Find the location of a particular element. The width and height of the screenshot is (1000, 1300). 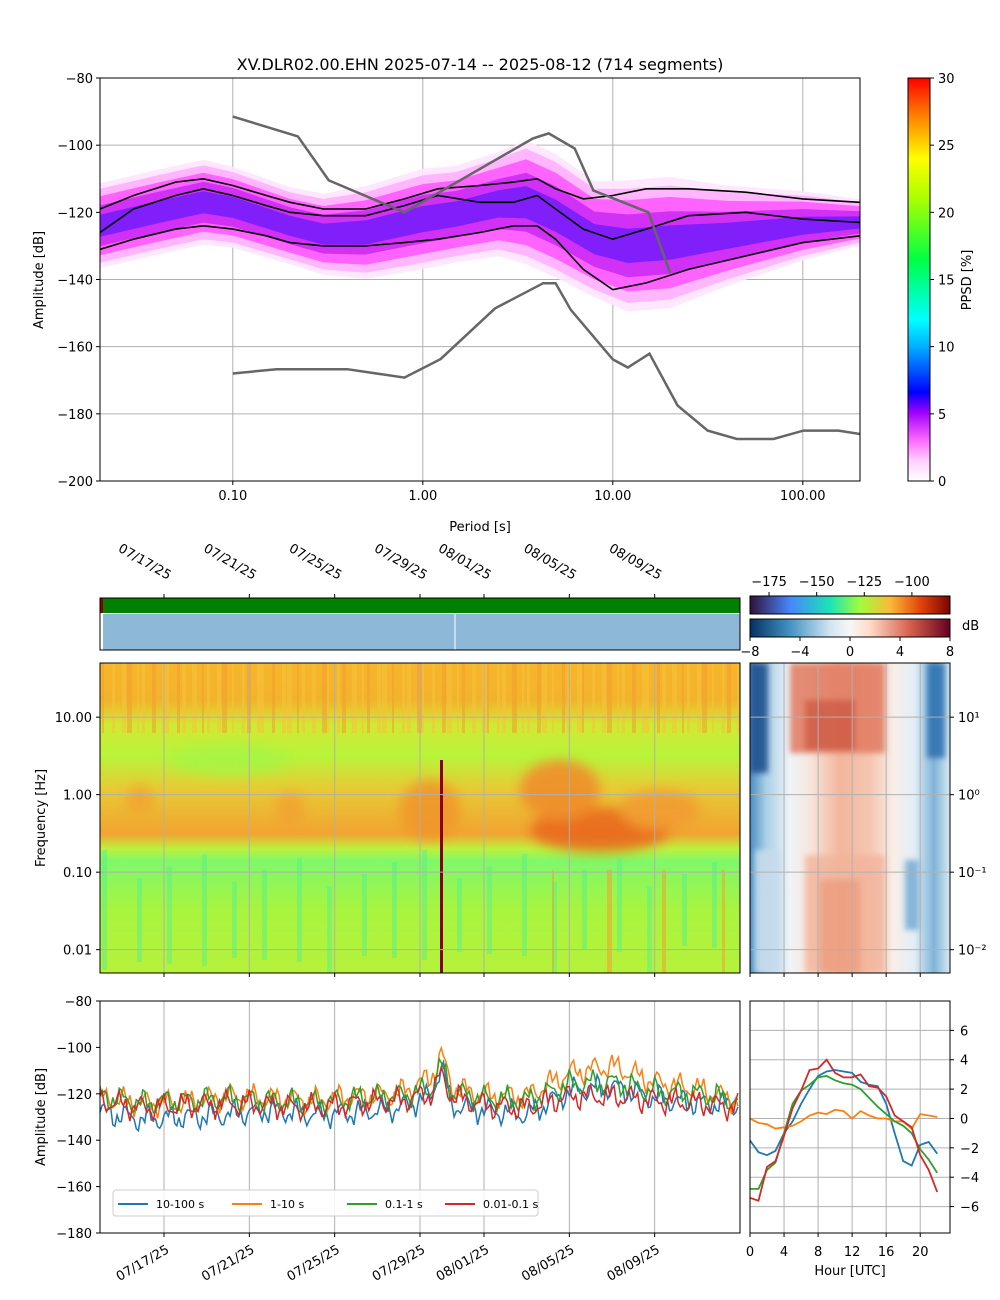

band-legend: 10-100 s 1-10 s 0.1-1 s 0.01-0.1 s is located at coordinates (325, 1203).